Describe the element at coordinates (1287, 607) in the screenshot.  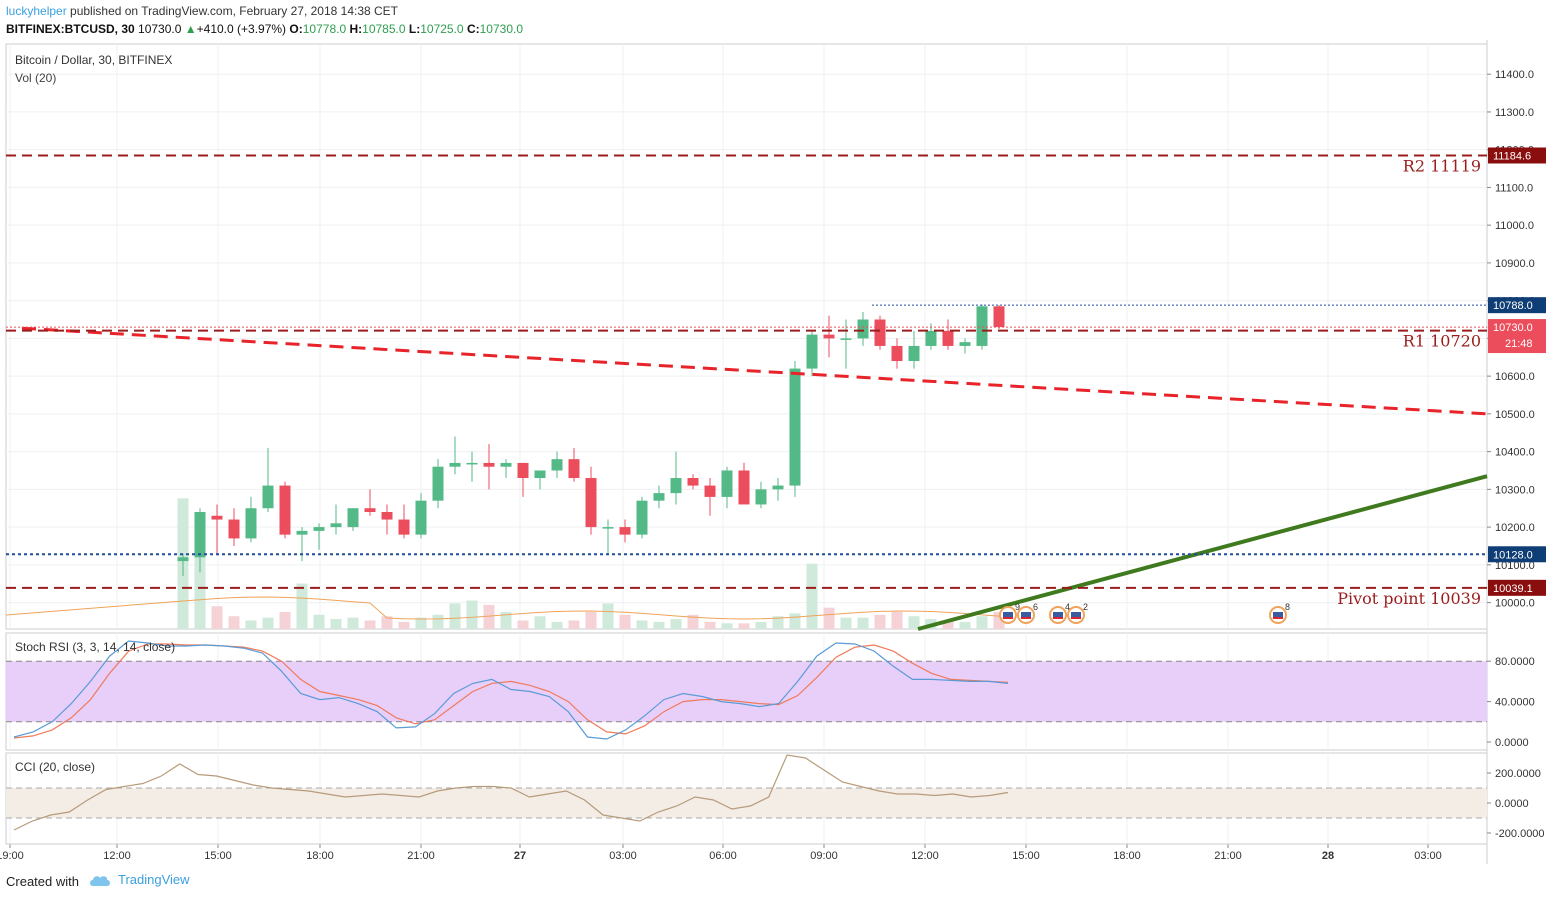
I see `event-count-badge: 8` at that location.